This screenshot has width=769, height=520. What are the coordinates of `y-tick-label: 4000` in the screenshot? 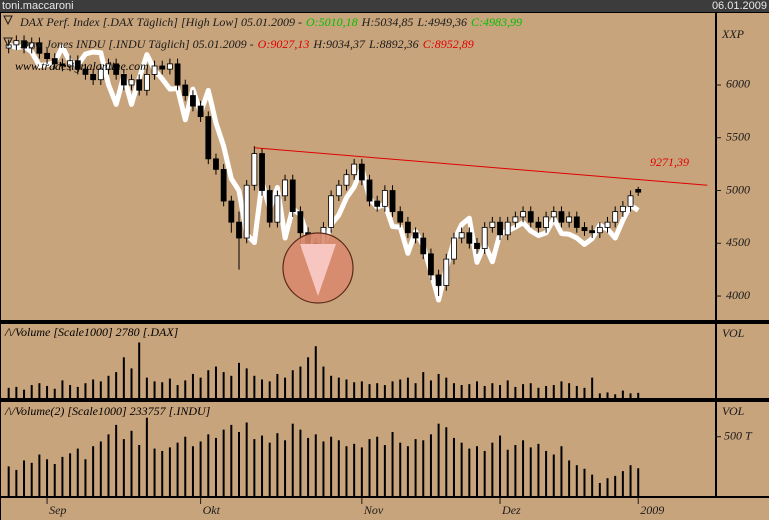 It's located at (738, 295).